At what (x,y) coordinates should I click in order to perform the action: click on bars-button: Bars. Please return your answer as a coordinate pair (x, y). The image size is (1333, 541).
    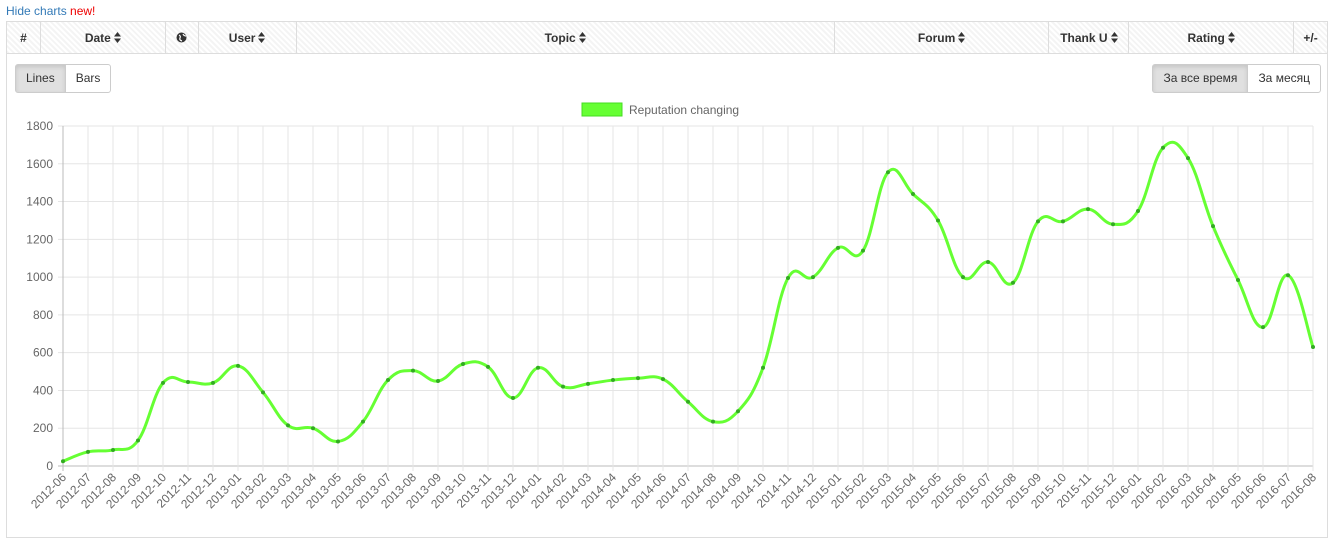
    Looking at the image, I should click on (88, 78).